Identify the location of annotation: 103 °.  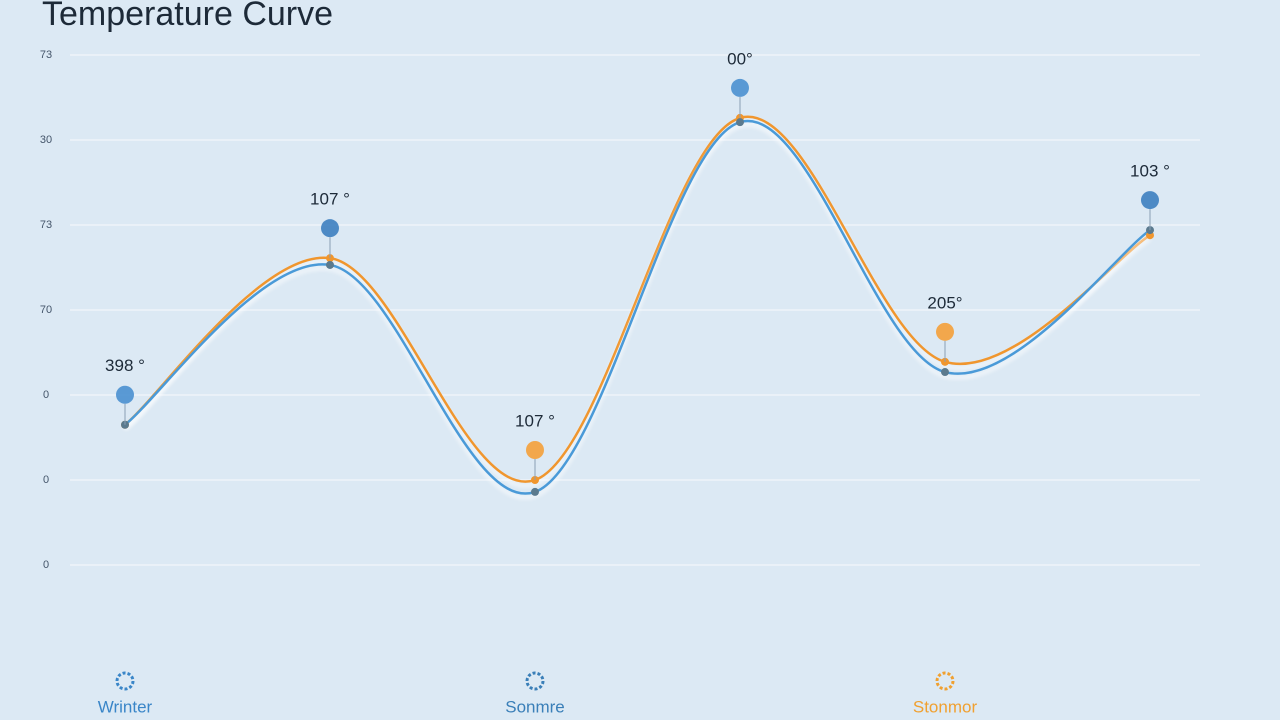
(1150, 171).